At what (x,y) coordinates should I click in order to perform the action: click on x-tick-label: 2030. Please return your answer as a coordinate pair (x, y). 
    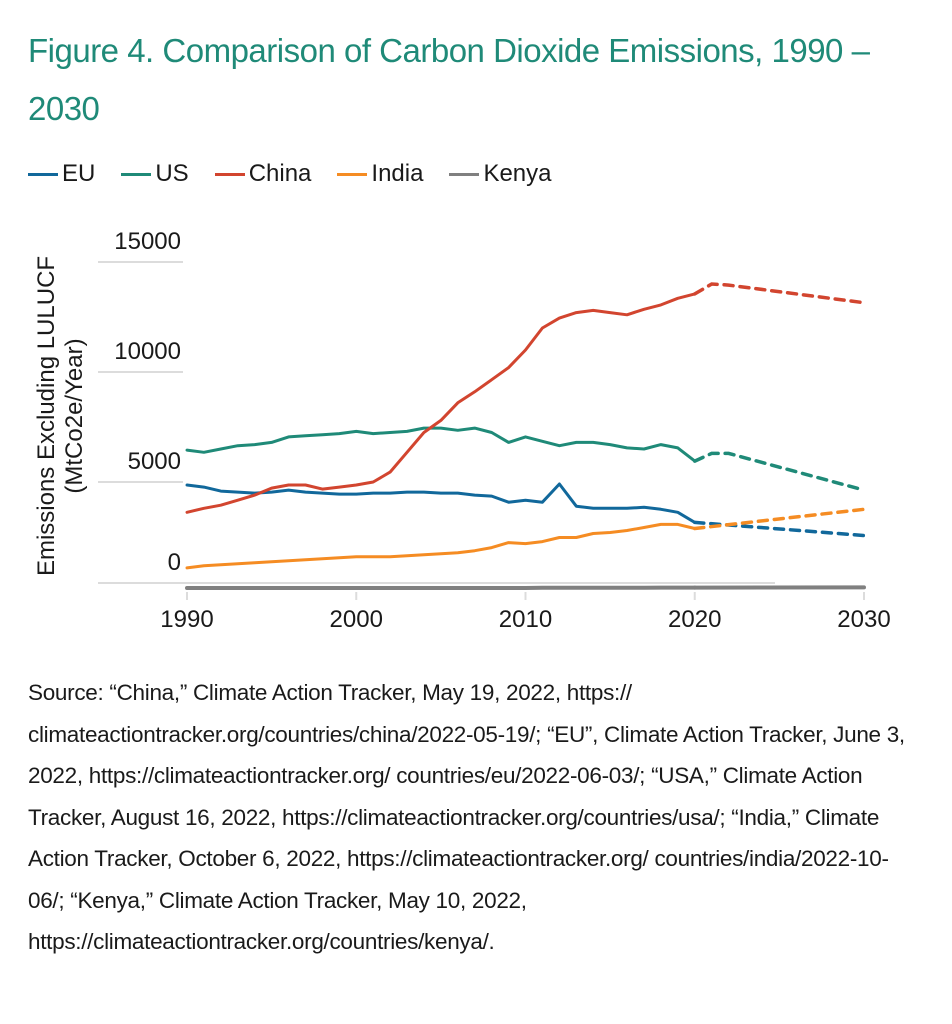
    Looking at the image, I should click on (863, 619).